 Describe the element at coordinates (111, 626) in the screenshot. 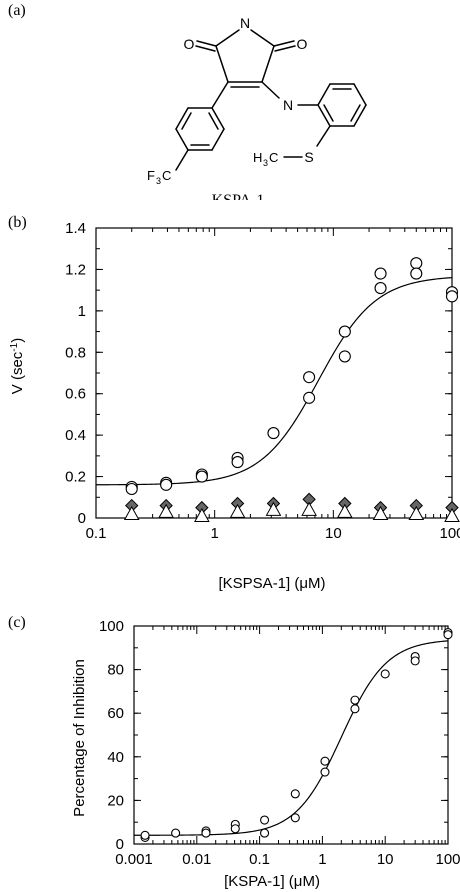

I see `y-tick-label: 100` at that location.